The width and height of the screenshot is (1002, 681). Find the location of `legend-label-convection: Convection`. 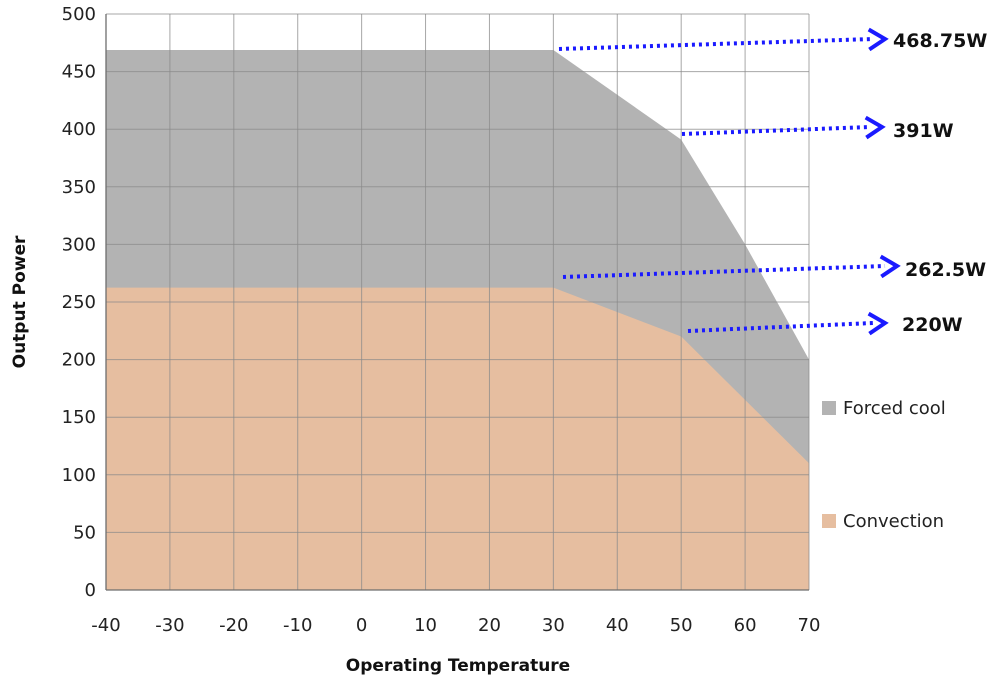

legend-label-convection: Convection is located at coordinates (893, 521).